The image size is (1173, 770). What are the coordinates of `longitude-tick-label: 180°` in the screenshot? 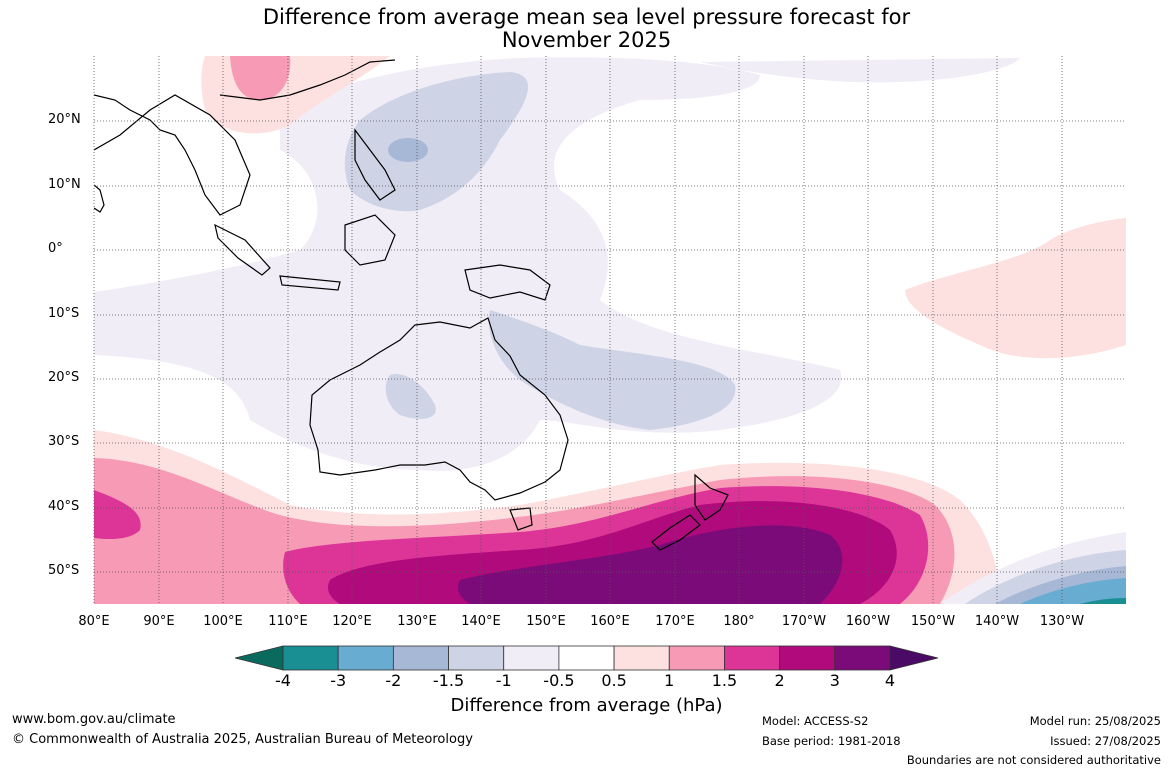 It's located at (739, 621).